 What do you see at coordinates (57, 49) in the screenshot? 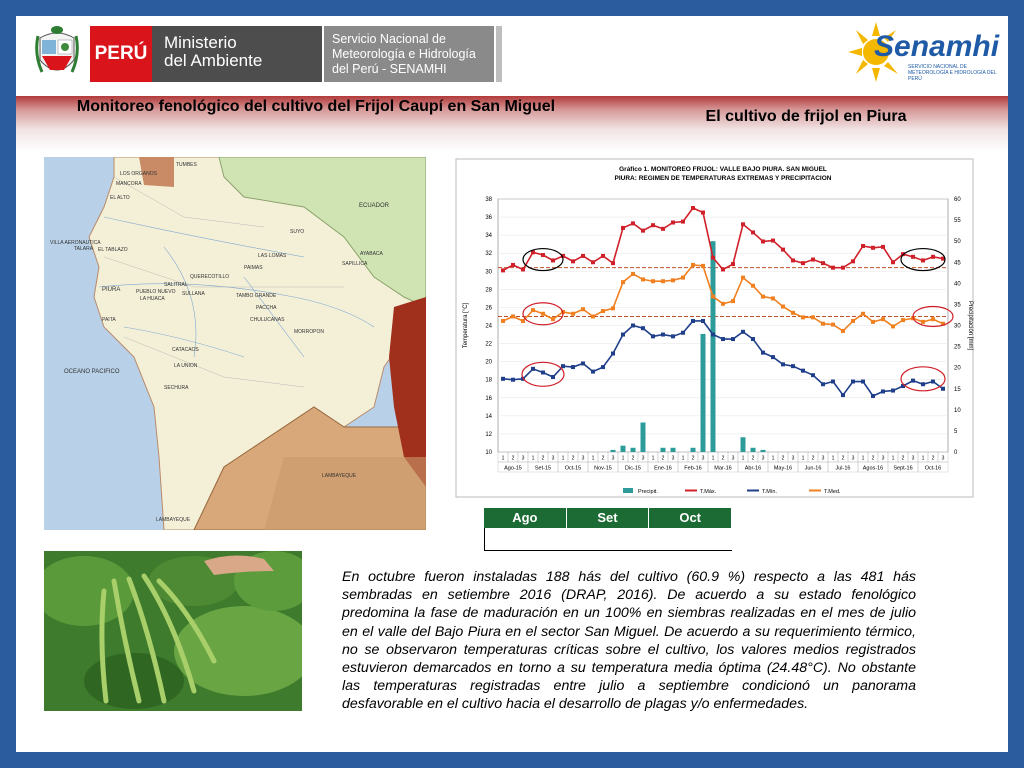
I see `coat-of-arms-icon` at bounding box center [57, 49].